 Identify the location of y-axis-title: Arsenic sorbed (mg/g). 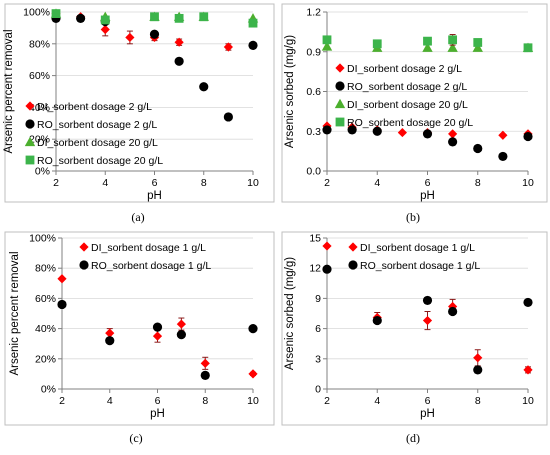
(290, 91).